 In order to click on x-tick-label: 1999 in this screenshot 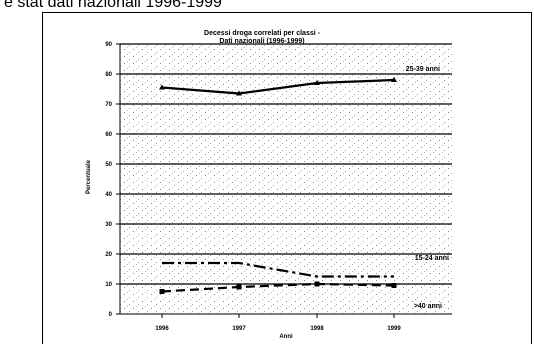, I will do `click(394, 329)`.